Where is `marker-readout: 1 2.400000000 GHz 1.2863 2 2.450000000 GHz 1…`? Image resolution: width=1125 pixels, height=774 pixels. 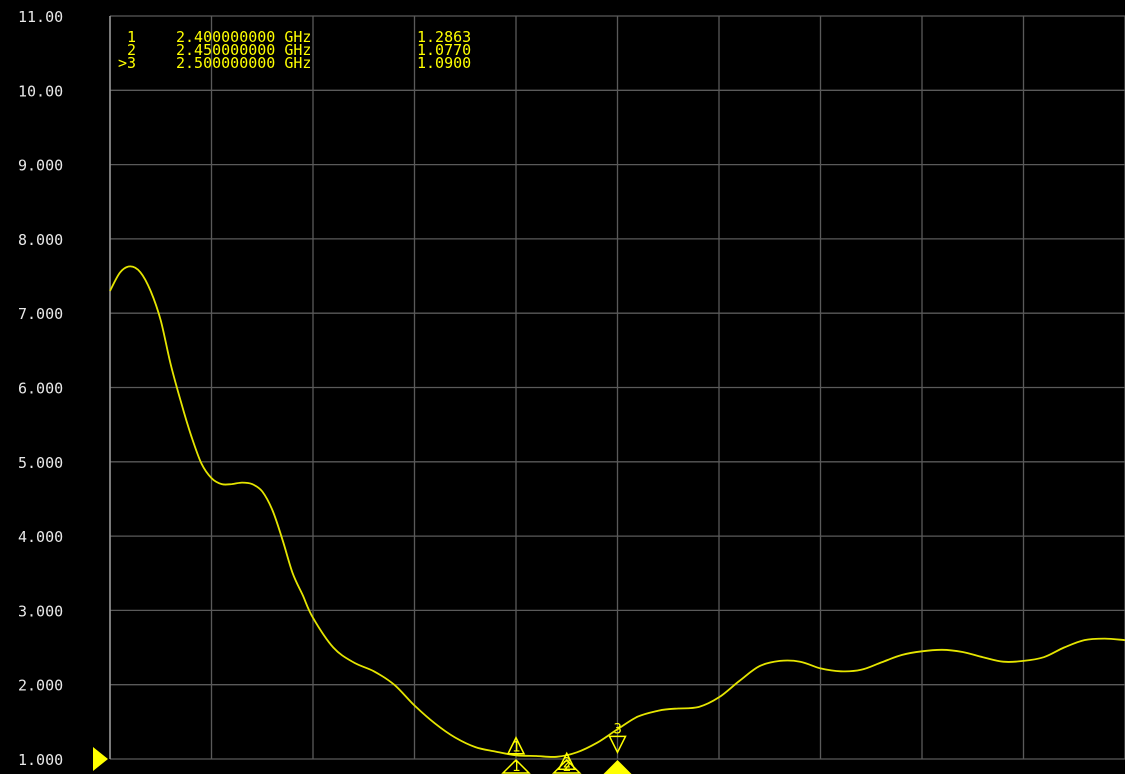
marker-readout: 1 2.400000000 GHz 1.2863 2 2.450000000 GHz 1… is located at coordinates (294, 50).